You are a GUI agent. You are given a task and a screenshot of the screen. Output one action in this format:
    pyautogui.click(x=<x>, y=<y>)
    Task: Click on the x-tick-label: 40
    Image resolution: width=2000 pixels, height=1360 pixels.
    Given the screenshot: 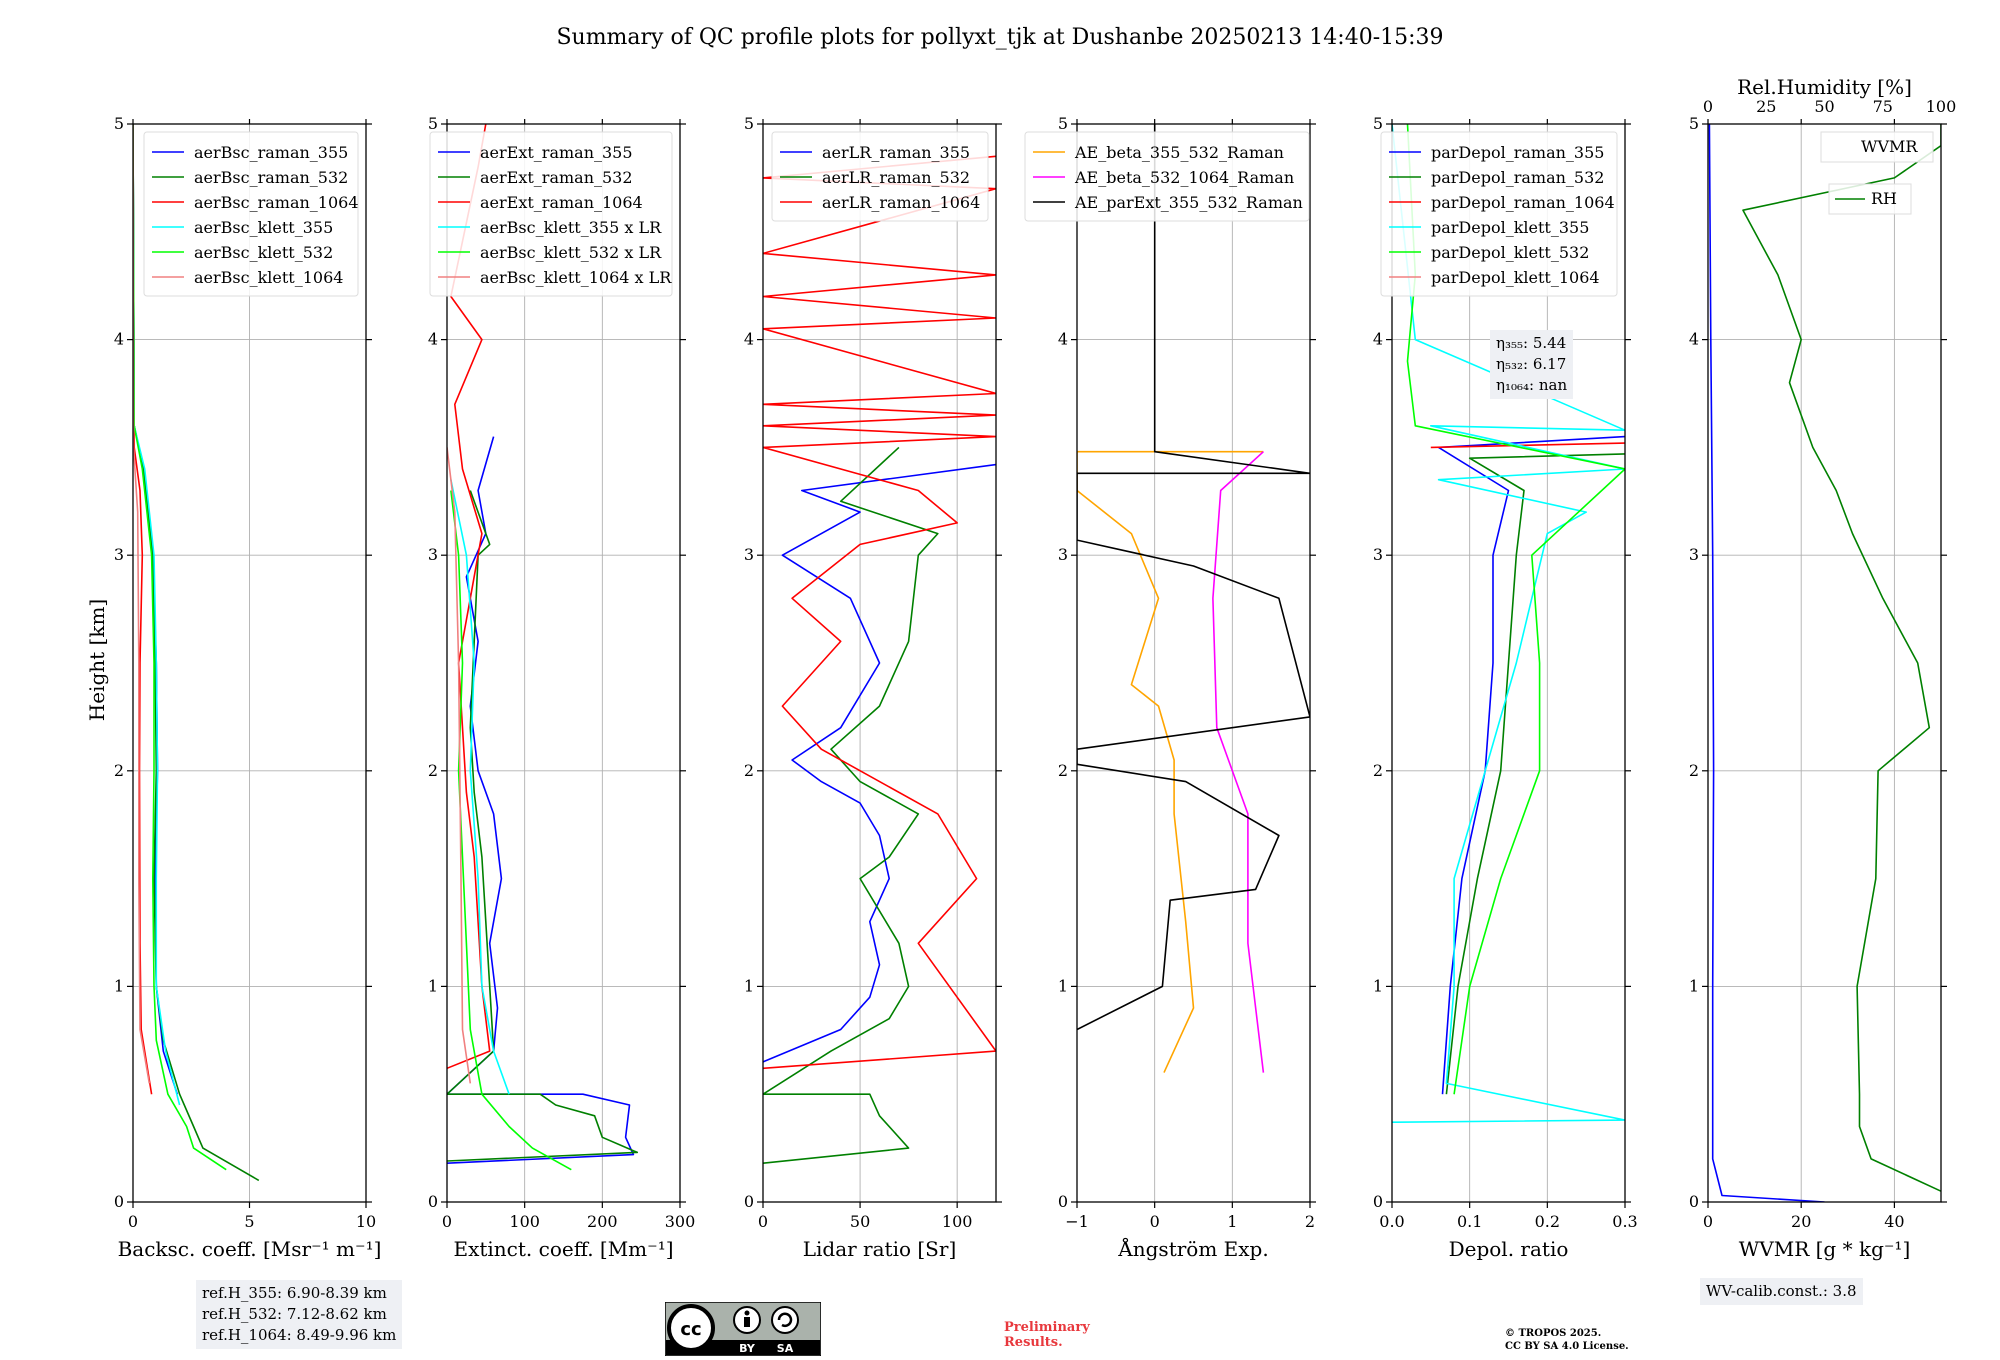 What is the action you would take?
    pyautogui.click(x=1894, y=1221)
    